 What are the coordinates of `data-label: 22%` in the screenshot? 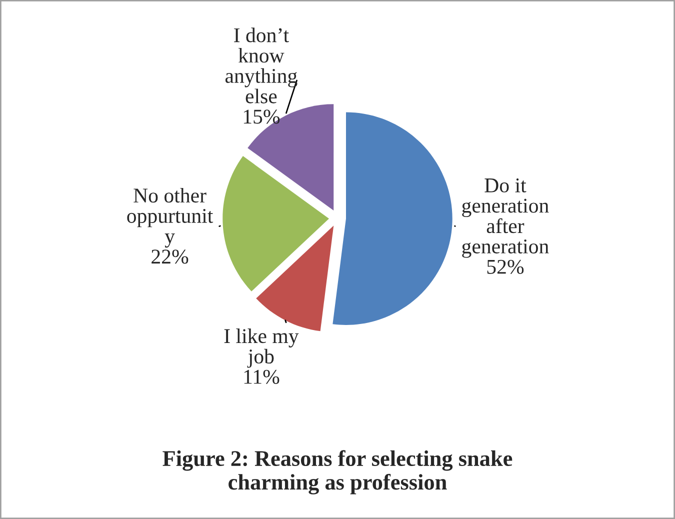 It's located at (170, 257).